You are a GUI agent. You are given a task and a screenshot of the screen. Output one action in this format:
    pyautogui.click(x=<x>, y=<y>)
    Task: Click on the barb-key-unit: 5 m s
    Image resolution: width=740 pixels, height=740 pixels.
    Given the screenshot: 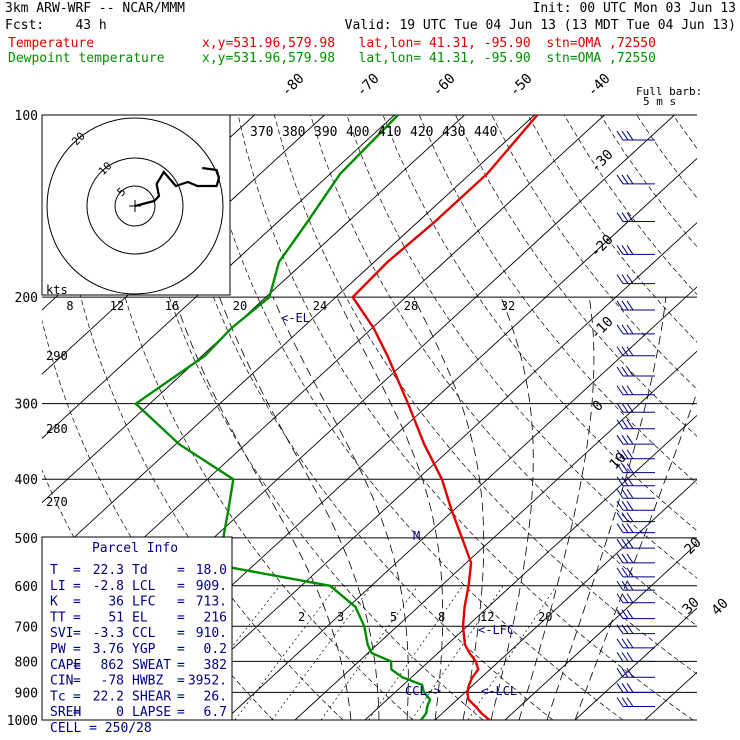 What is the action you would take?
    pyautogui.click(x=659, y=101)
    